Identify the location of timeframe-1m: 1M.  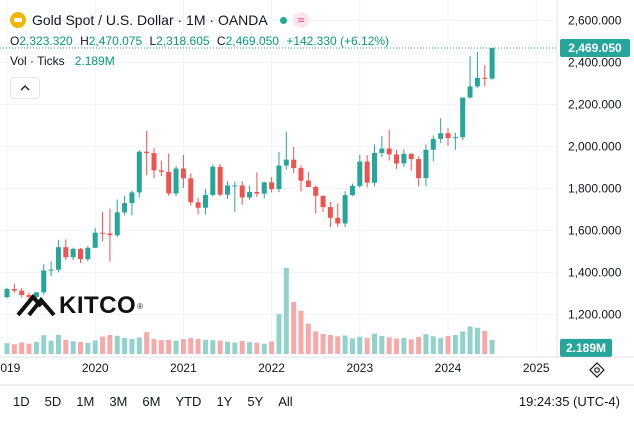
(85, 401).